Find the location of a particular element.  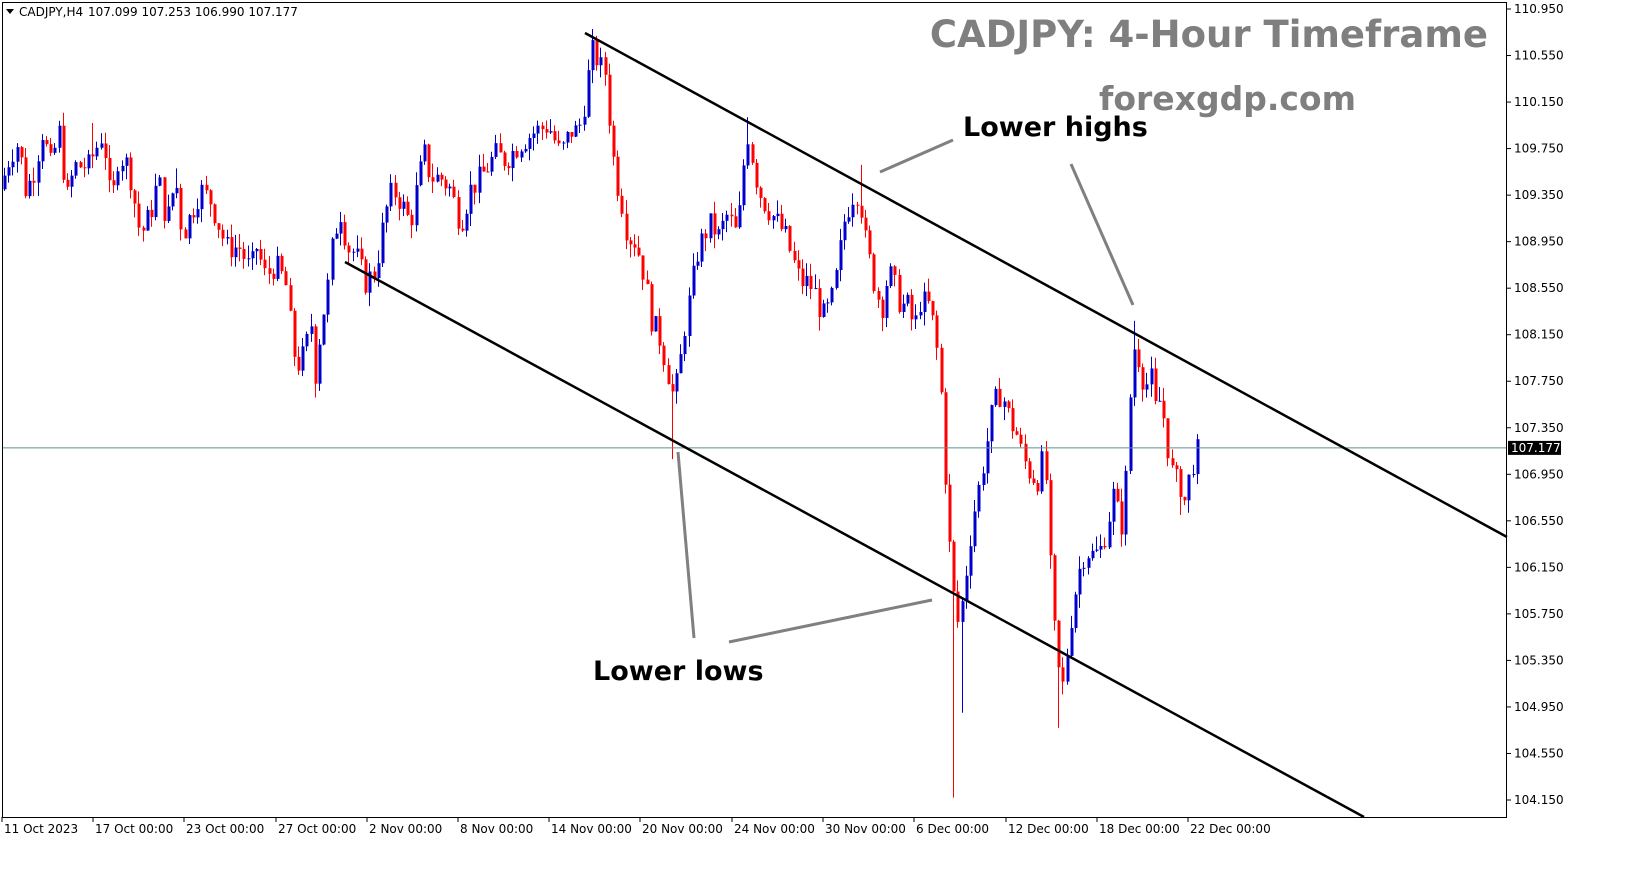

x-tick-label: 24 Nov 00:00 is located at coordinates (774, 829).